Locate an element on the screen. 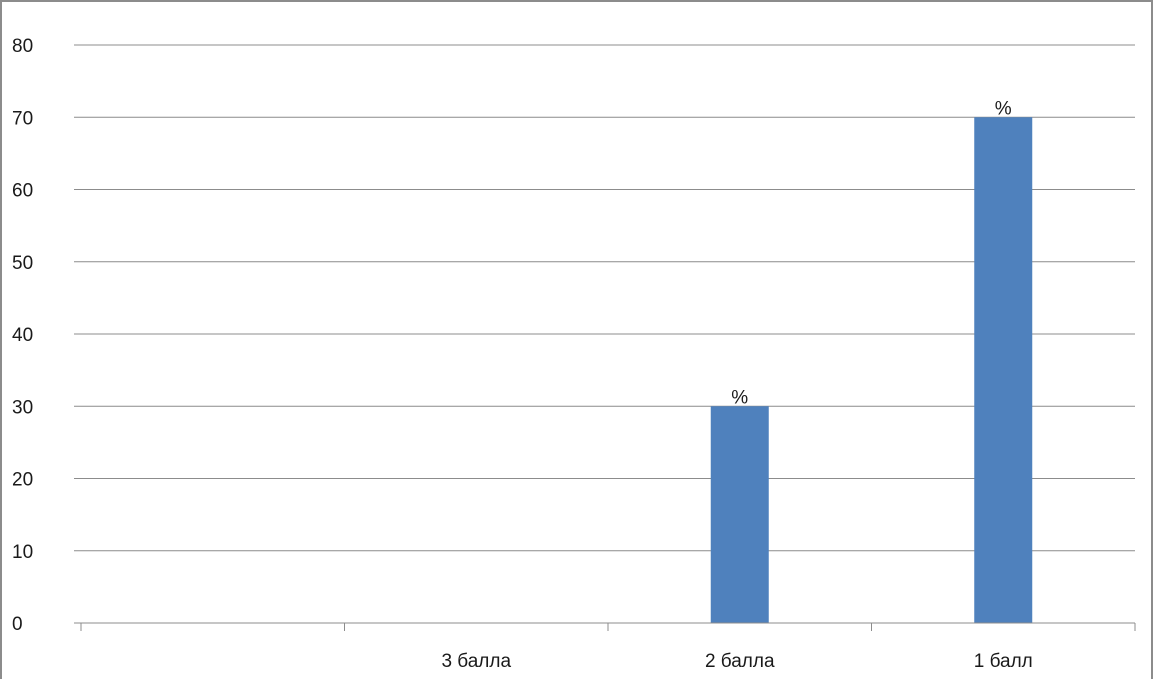  y-tick-label: 20 is located at coordinates (22, 480).